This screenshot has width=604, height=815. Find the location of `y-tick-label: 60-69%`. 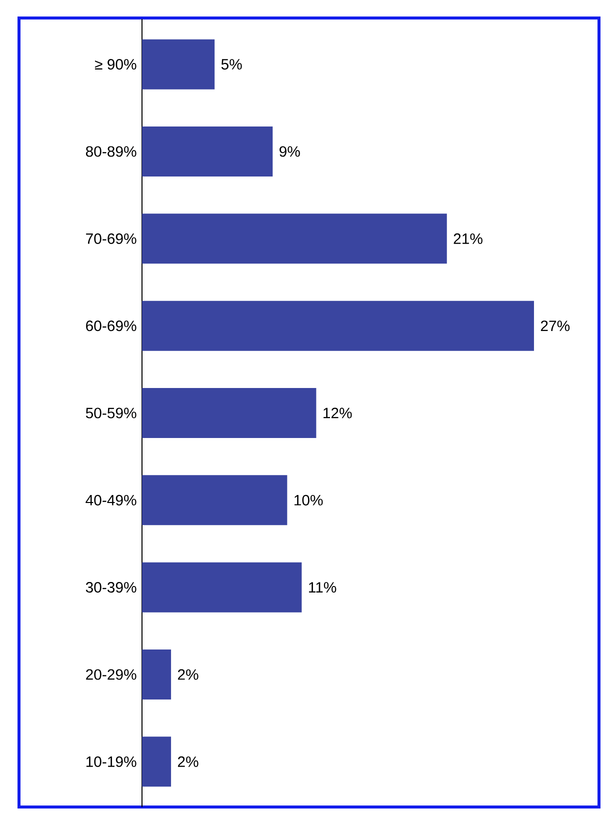

y-tick-label: 60-69% is located at coordinates (111, 326).